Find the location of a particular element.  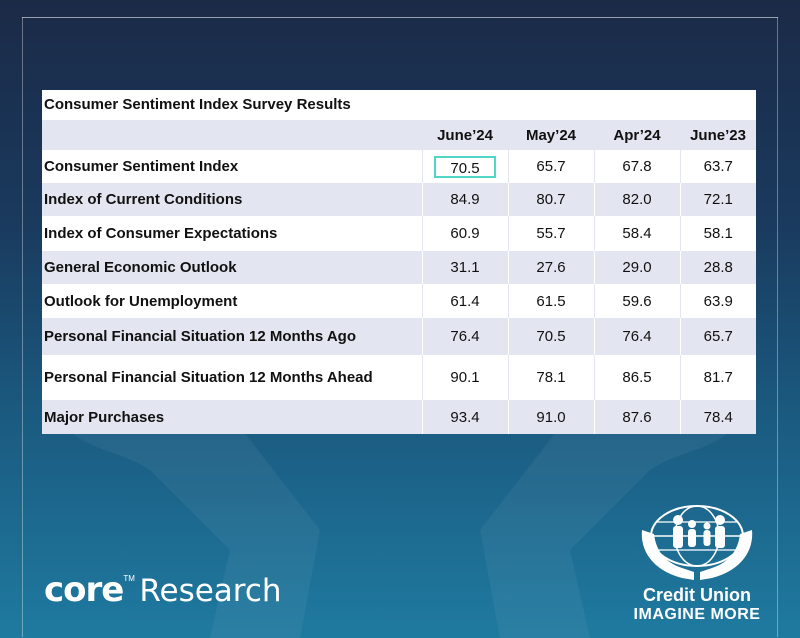

table-cell: 63.9 is located at coordinates (717, 301).